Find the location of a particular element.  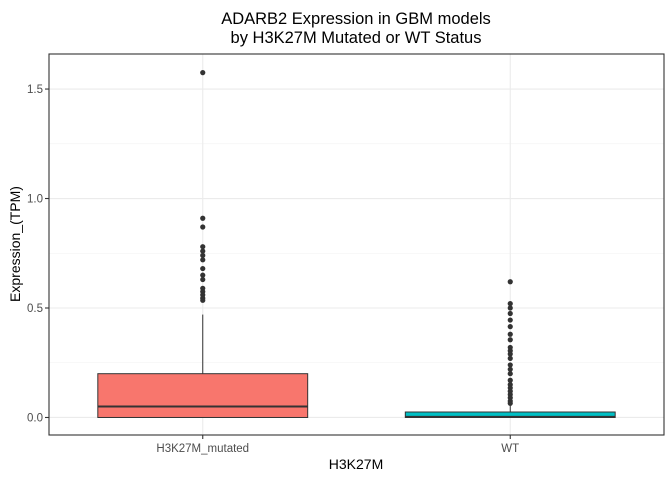

y-tick-label: 0.0 is located at coordinates (35, 418).